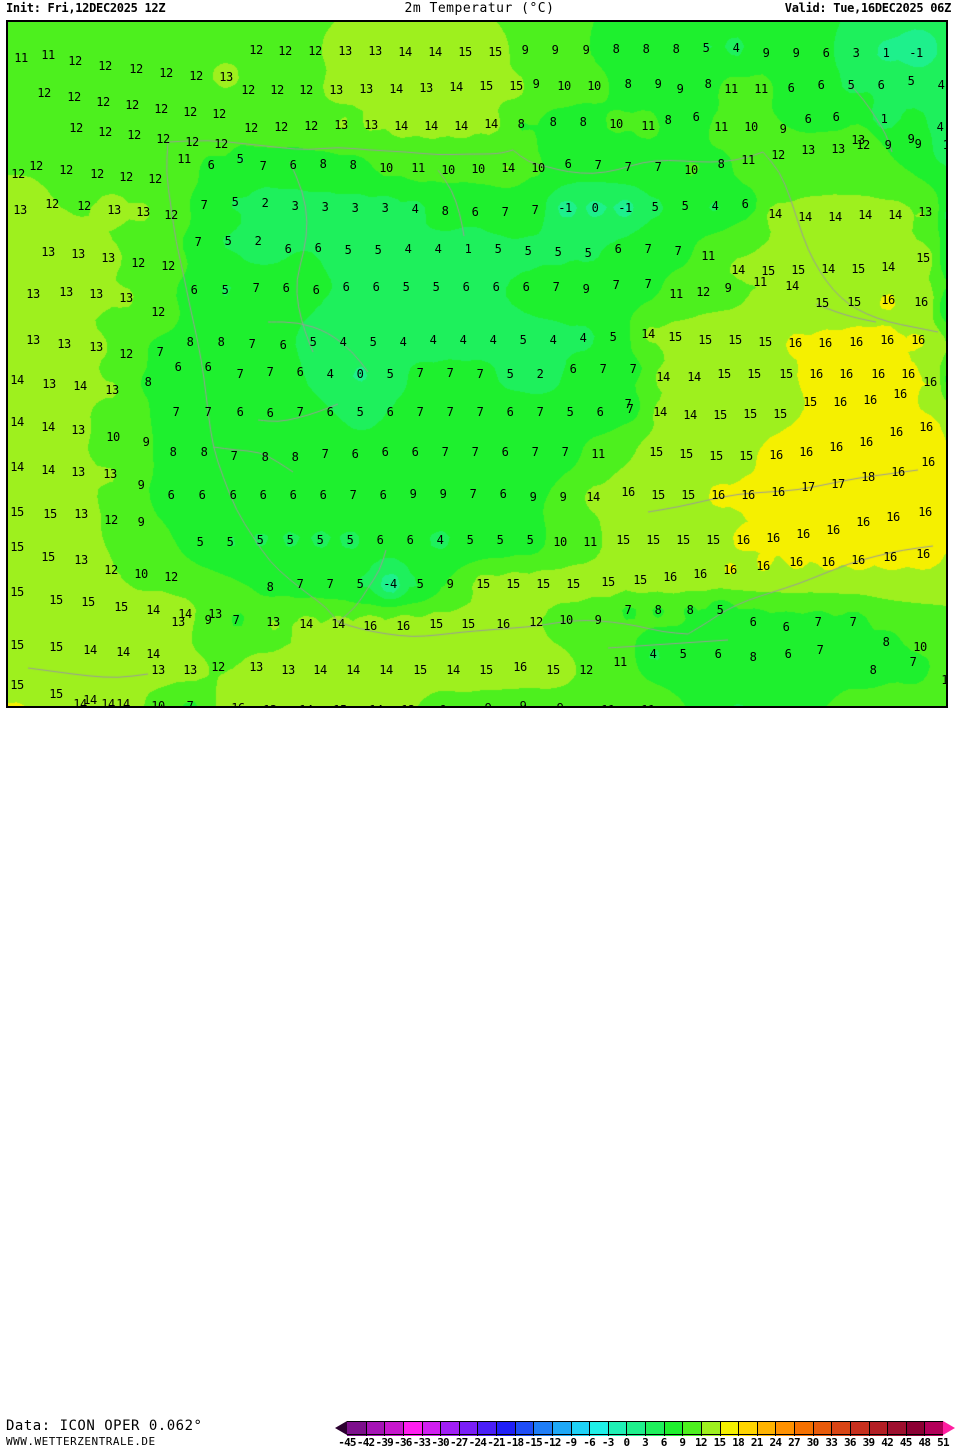 The image size is (959, 1449). What do you see at coordinates (838, 484) in the screenshot?
I see `grid-value-label: 17` at bounding box center [838, 484].